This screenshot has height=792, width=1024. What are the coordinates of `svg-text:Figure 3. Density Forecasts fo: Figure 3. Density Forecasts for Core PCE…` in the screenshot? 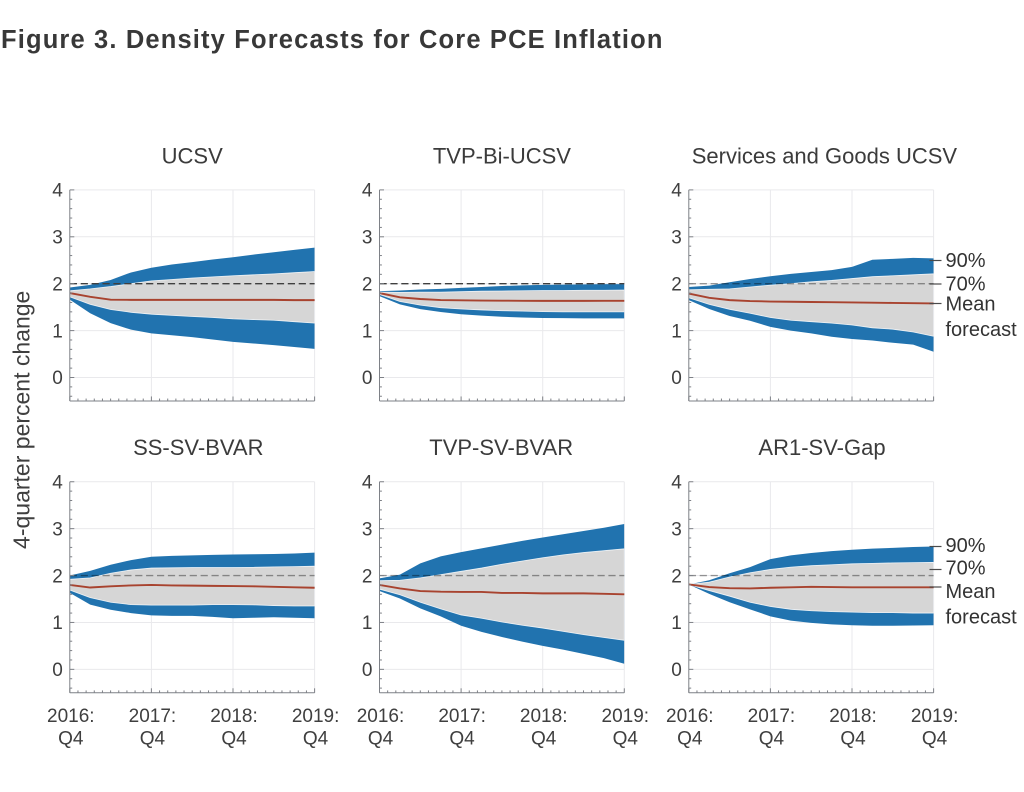 It's located at (332, 40).